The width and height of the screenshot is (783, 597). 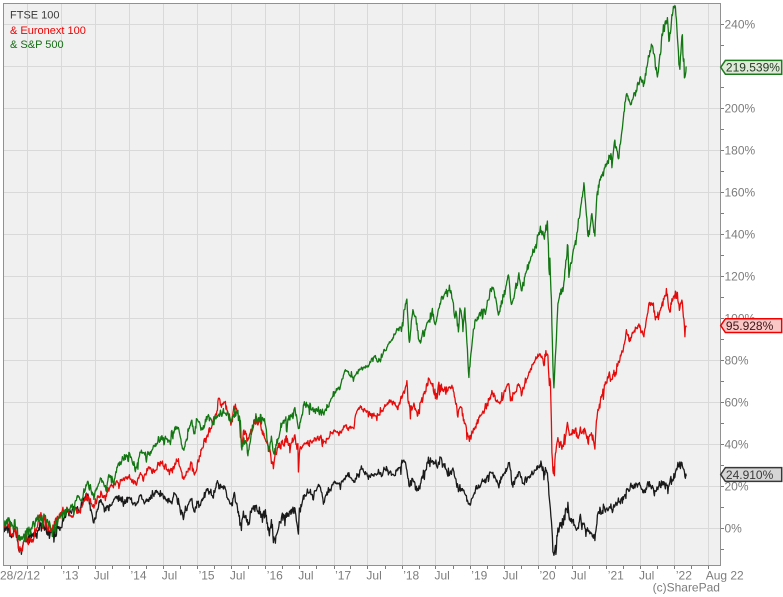 I want to click on svg-text: 80%, so click(x=737, y=360).